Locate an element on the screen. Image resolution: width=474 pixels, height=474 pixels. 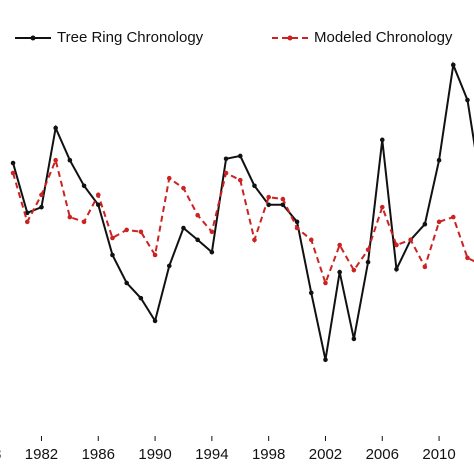
x-tick-label: 1994 is located at coordinates (211, 454).